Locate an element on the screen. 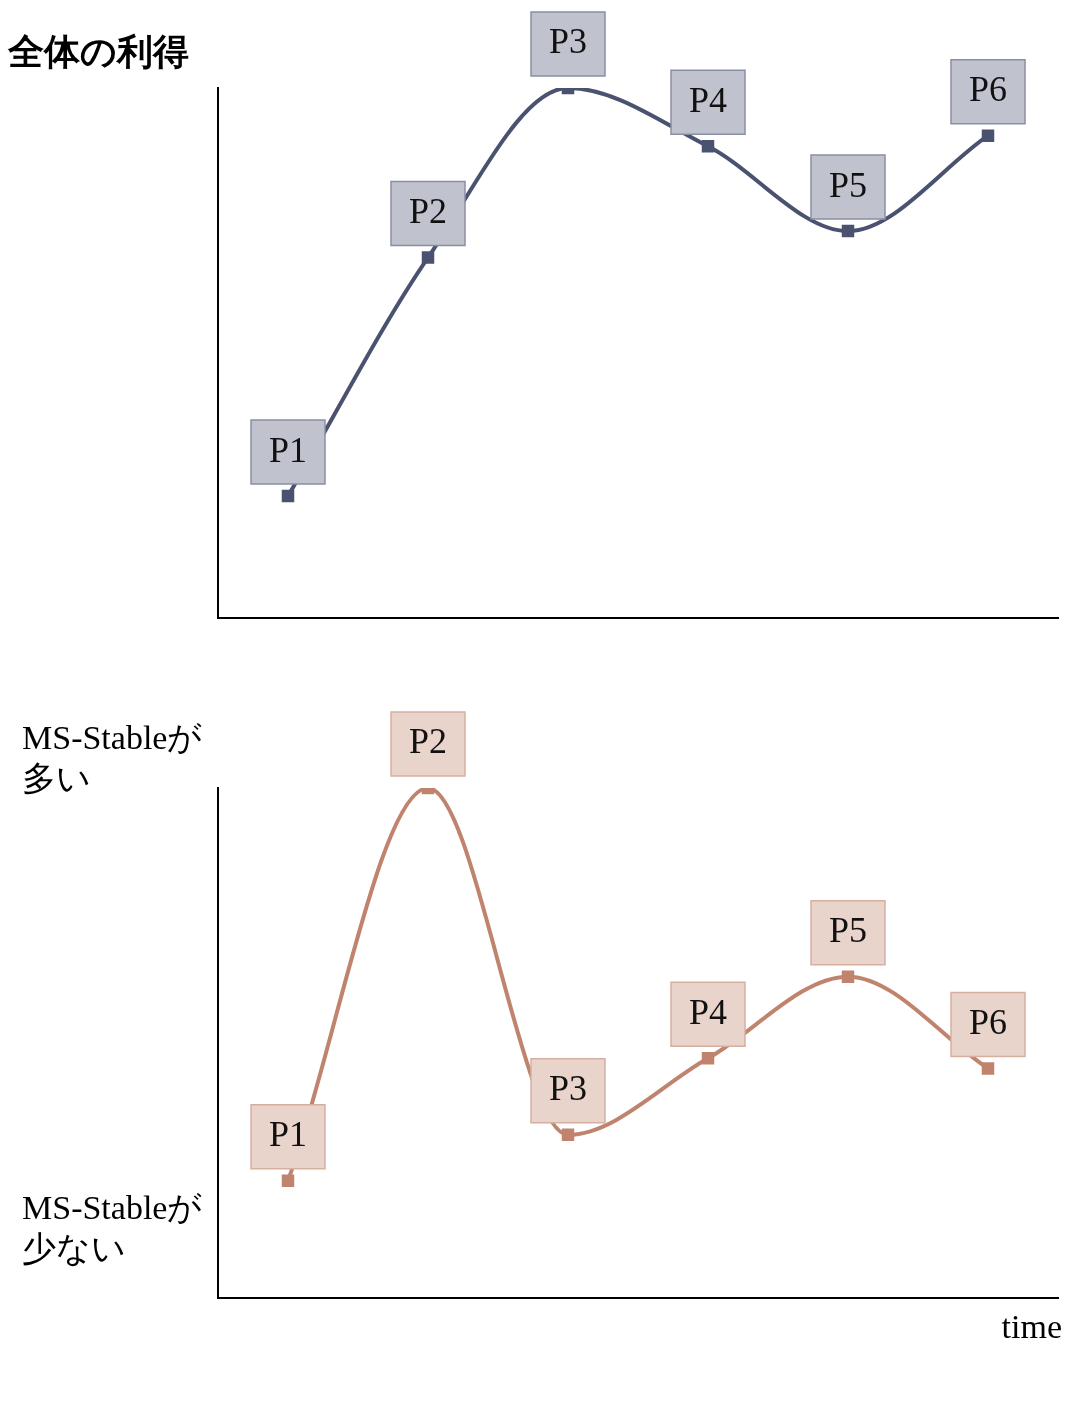 This screenshot has width=1080, height=1427. text: MS-Stableが多い is located at coordinates (113, 758).